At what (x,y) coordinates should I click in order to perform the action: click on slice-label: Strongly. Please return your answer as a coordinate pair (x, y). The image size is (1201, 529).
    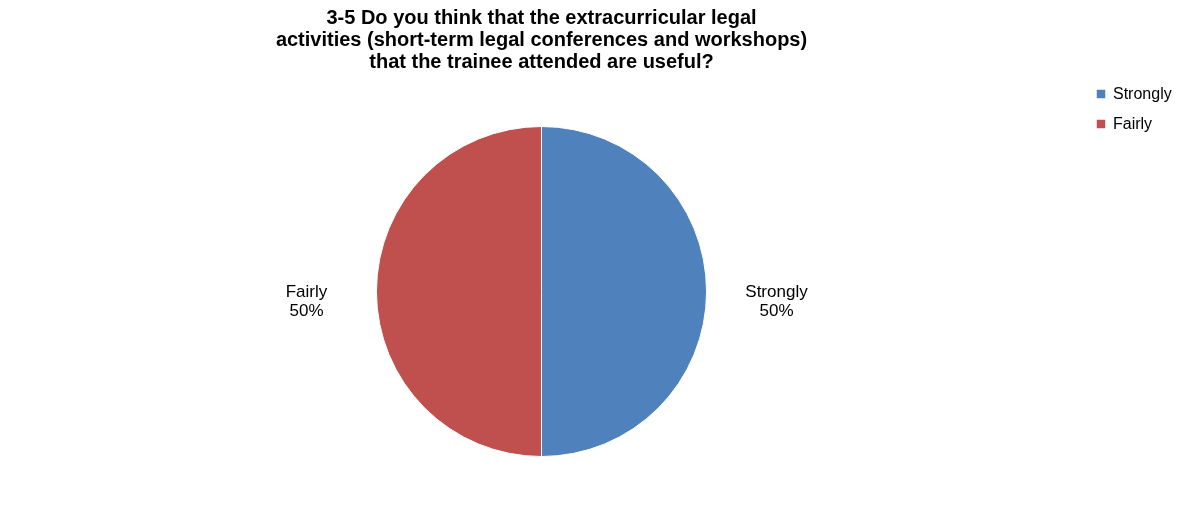
    Looking at the image, I should click on (777, 291).